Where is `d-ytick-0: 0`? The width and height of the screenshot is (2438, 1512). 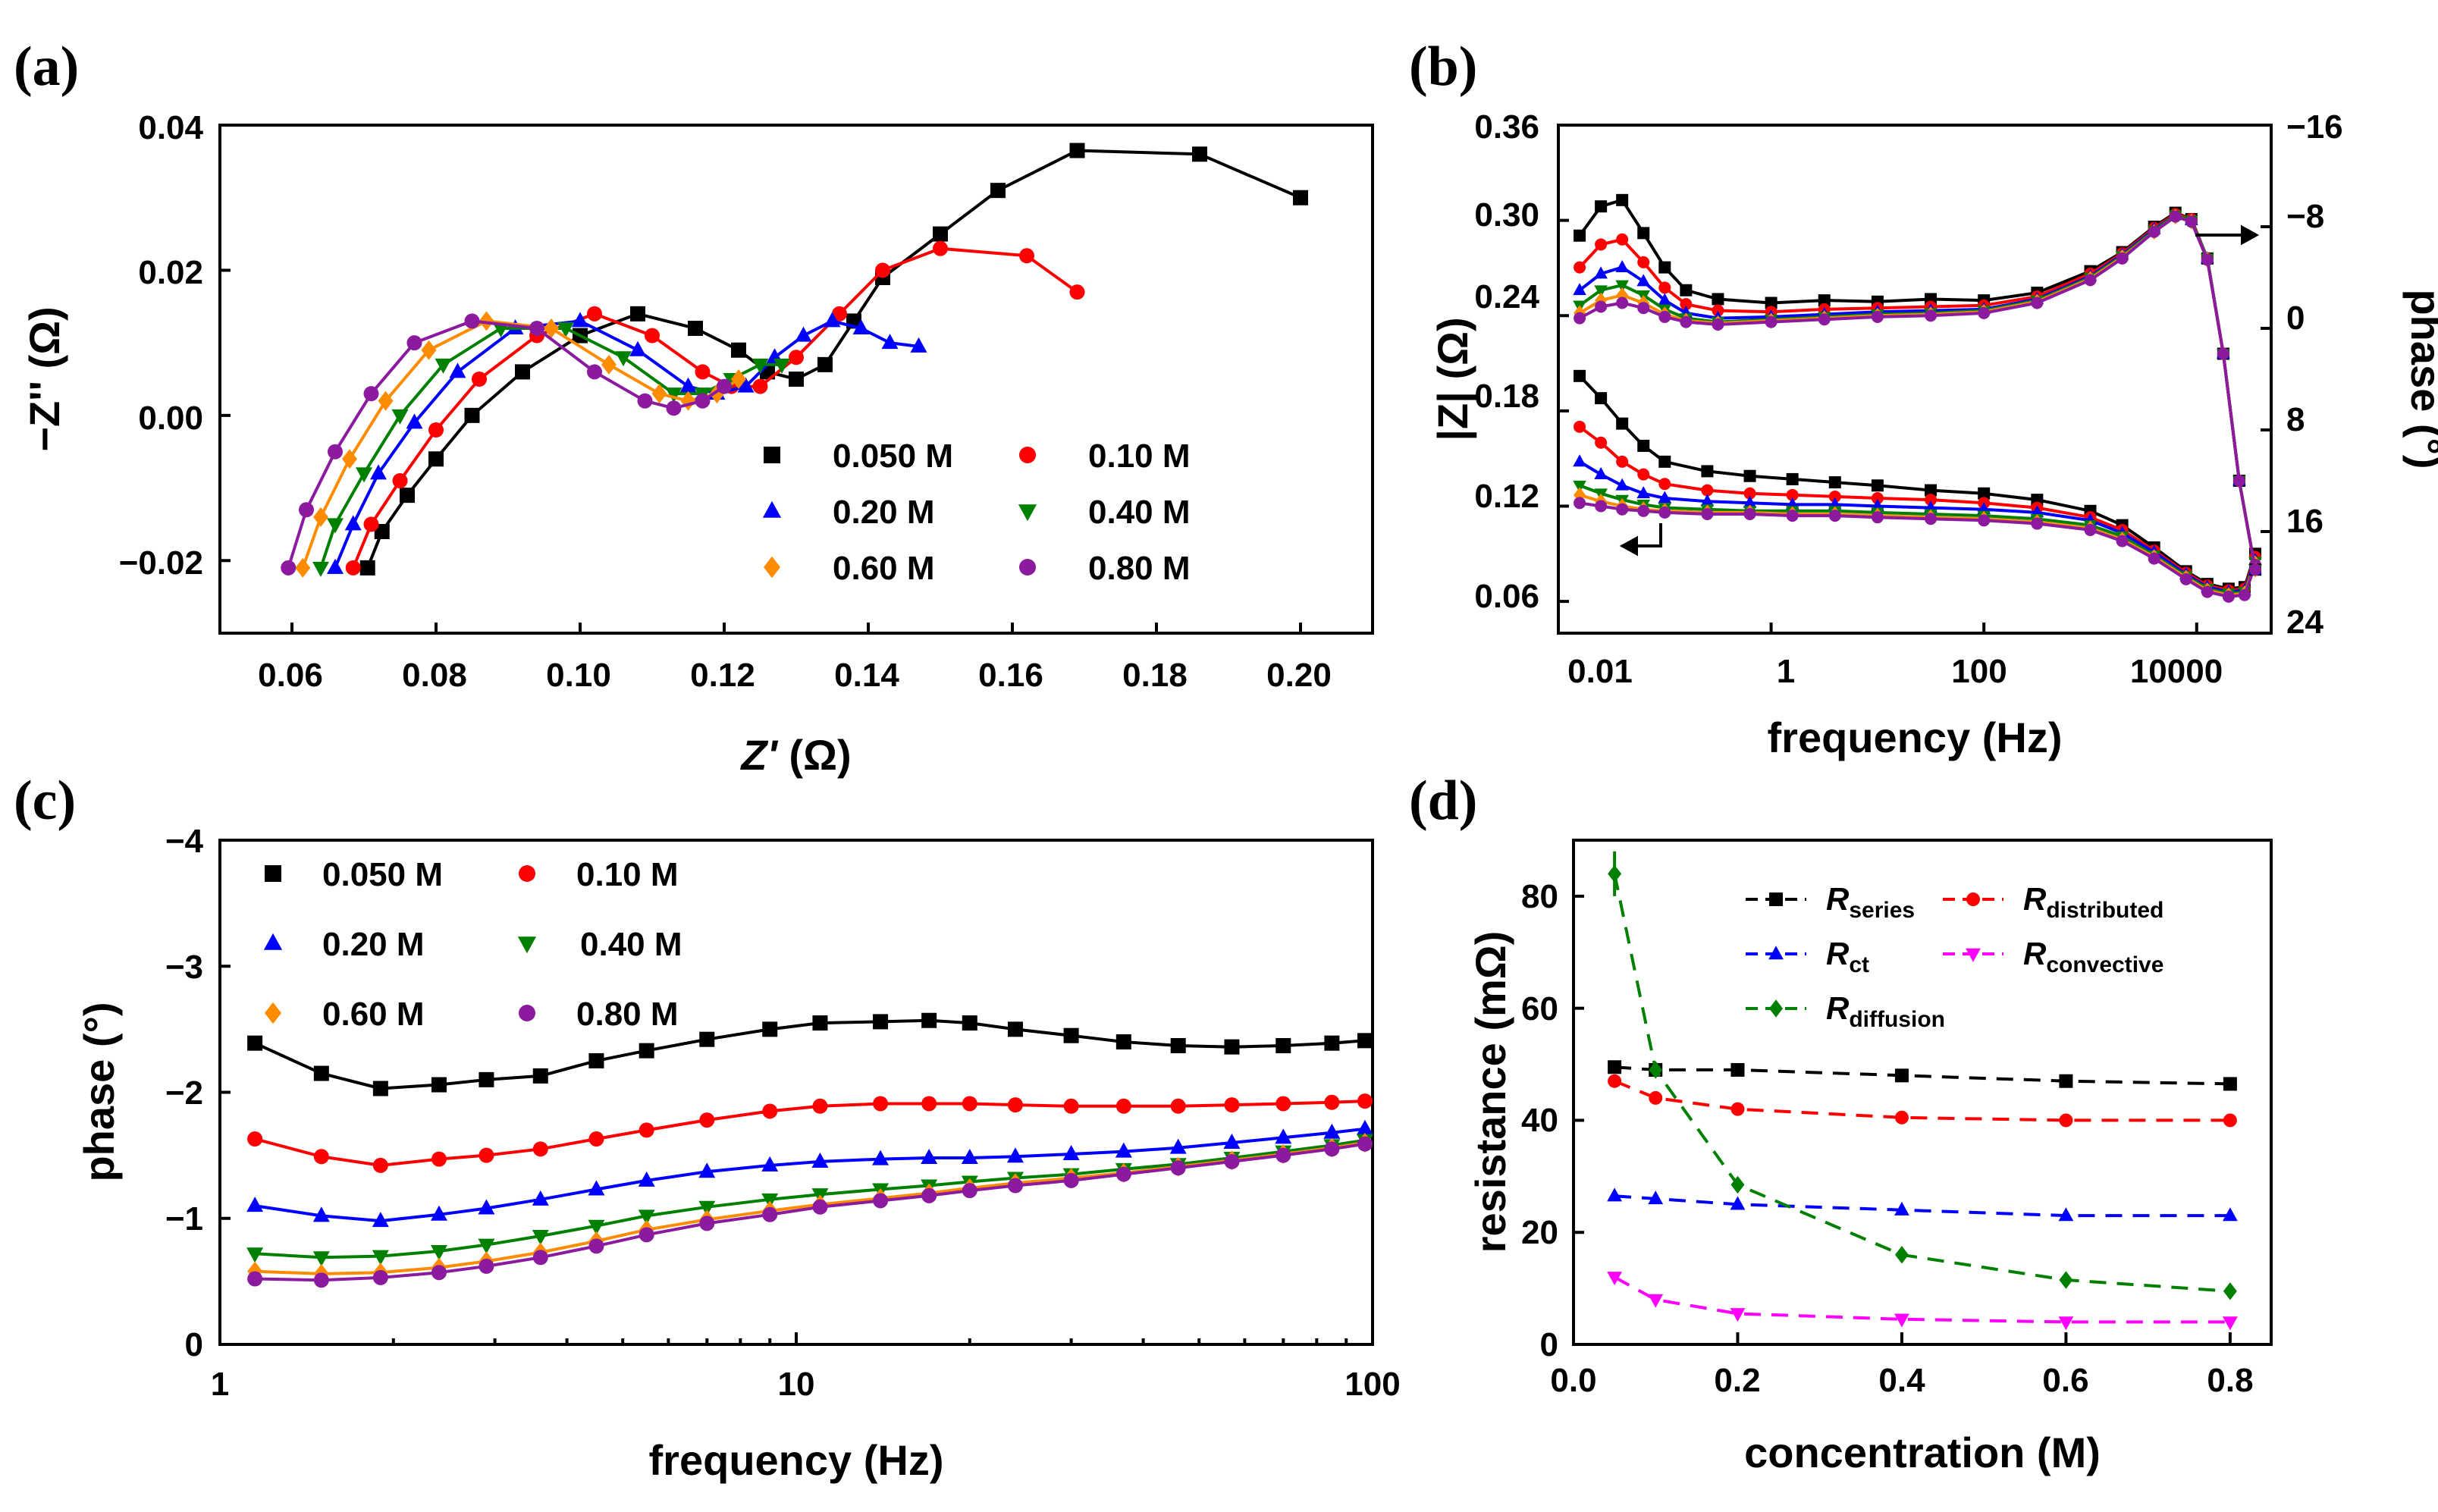
d-ytick-0: 0 is located at coordinates (1549, 1344).